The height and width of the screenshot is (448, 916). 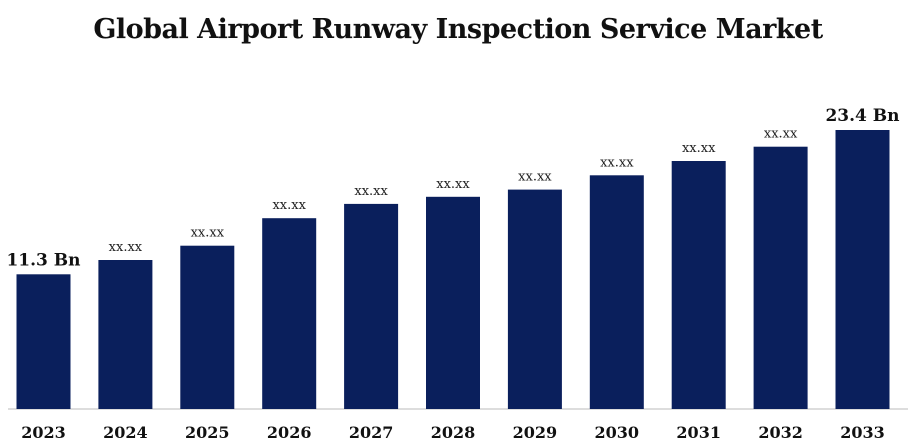 What do you see at coordinates (126, 247) in the screenshot?
I see `data-label-2024: xx.xx` at bounding box center [126, 247].